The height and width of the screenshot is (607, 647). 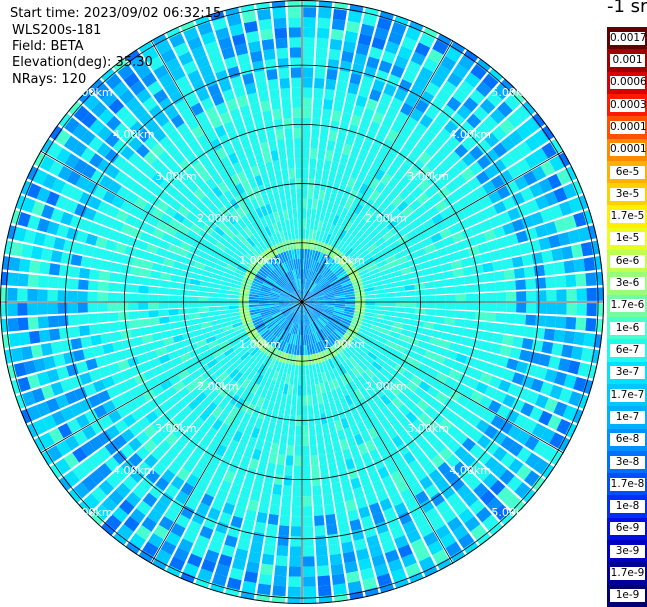 I want to click on colorbar-tick-label: 3e-9, so click(x=627, y=551).